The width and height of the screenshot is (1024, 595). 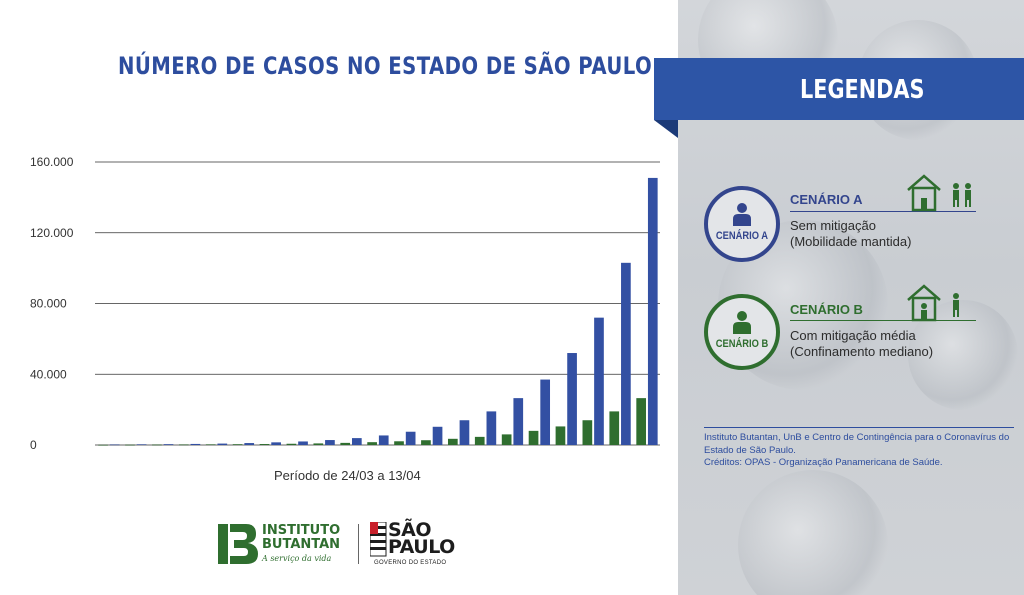 What do you see at coordinates (301, 544) in the screenshot?
I see `butantan-line2: BUTANTAN` at bounding box center [301, 544].